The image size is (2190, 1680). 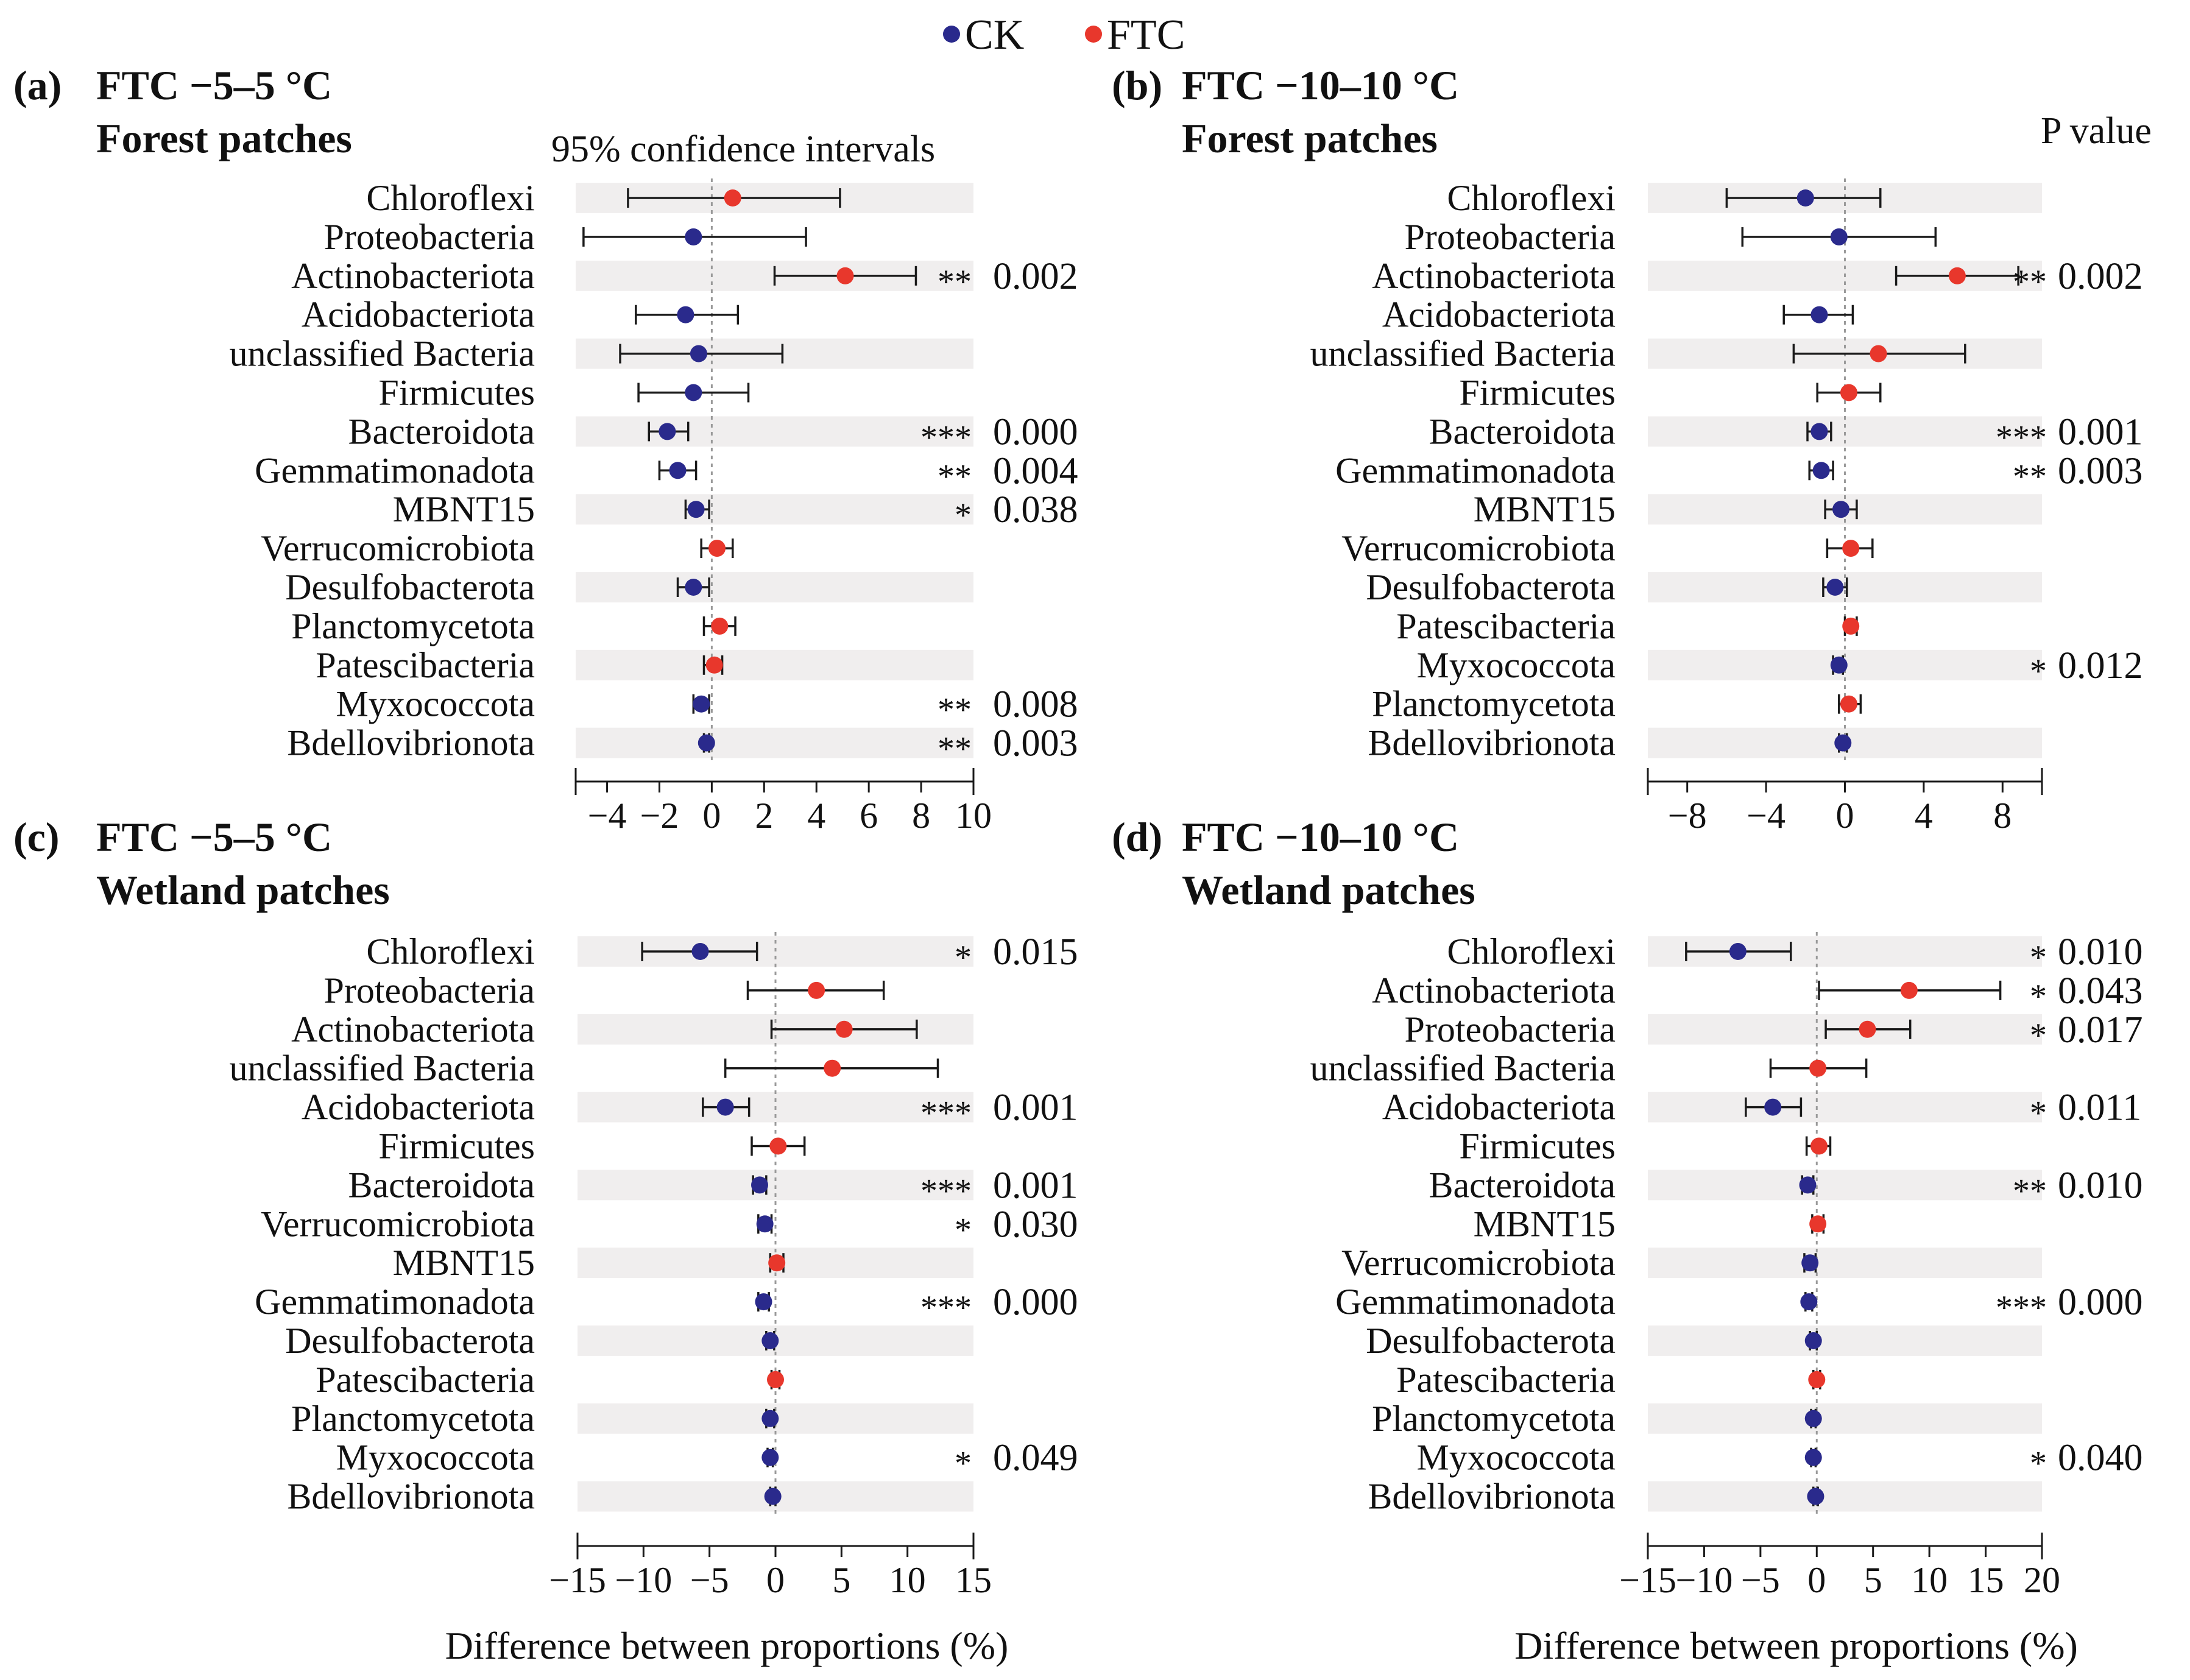 I want to click on ci-header: 95% confidence intervals, so click(x=743, y=149).